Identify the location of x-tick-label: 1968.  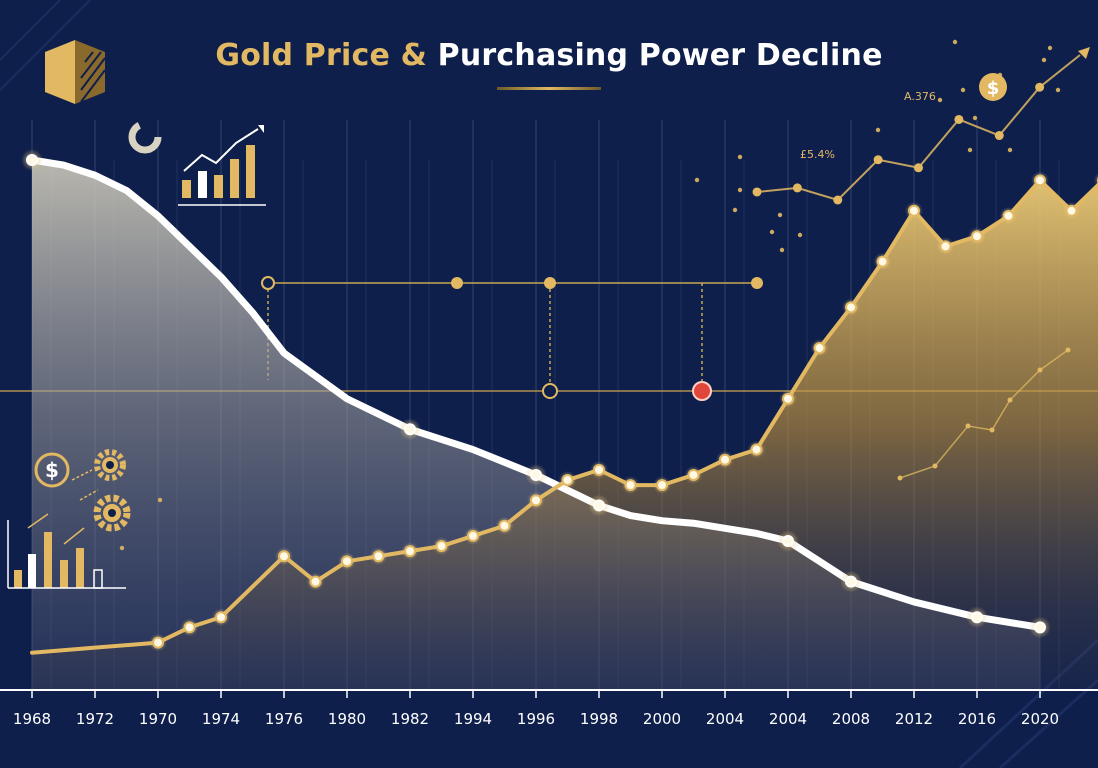
(32, 719).